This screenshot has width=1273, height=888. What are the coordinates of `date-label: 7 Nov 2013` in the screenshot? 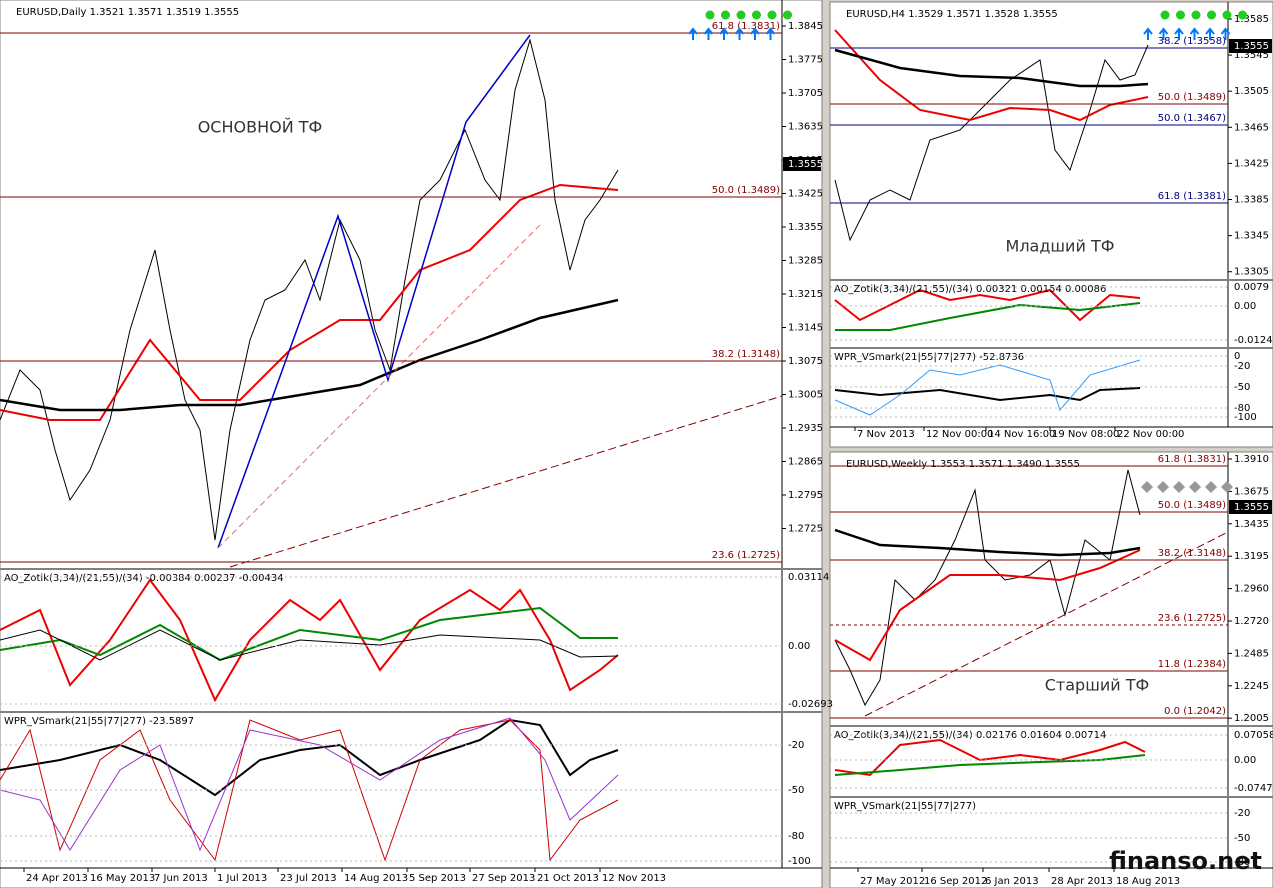 It's located at (886, 434).